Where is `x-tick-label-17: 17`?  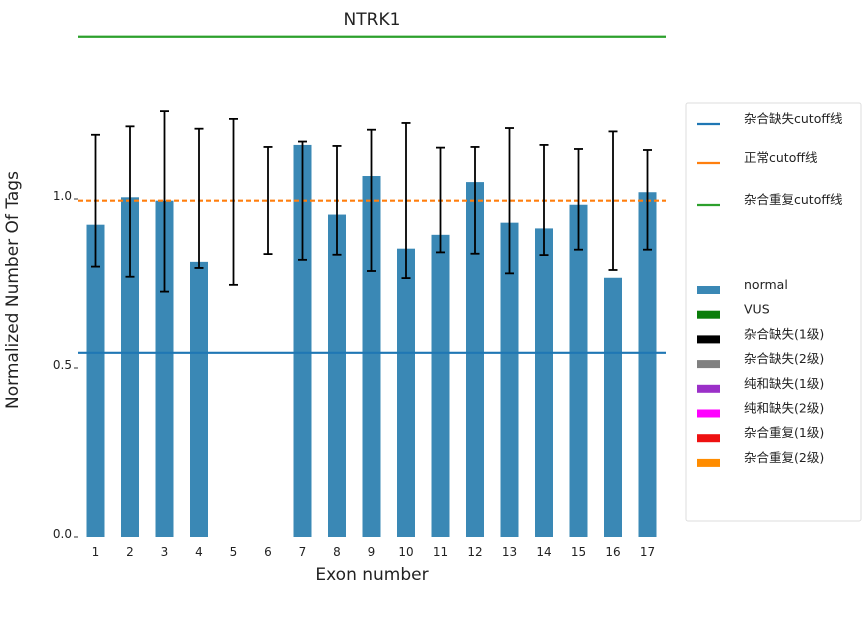
x-tick-label-17: 17 is located at coordinates (647, 552).